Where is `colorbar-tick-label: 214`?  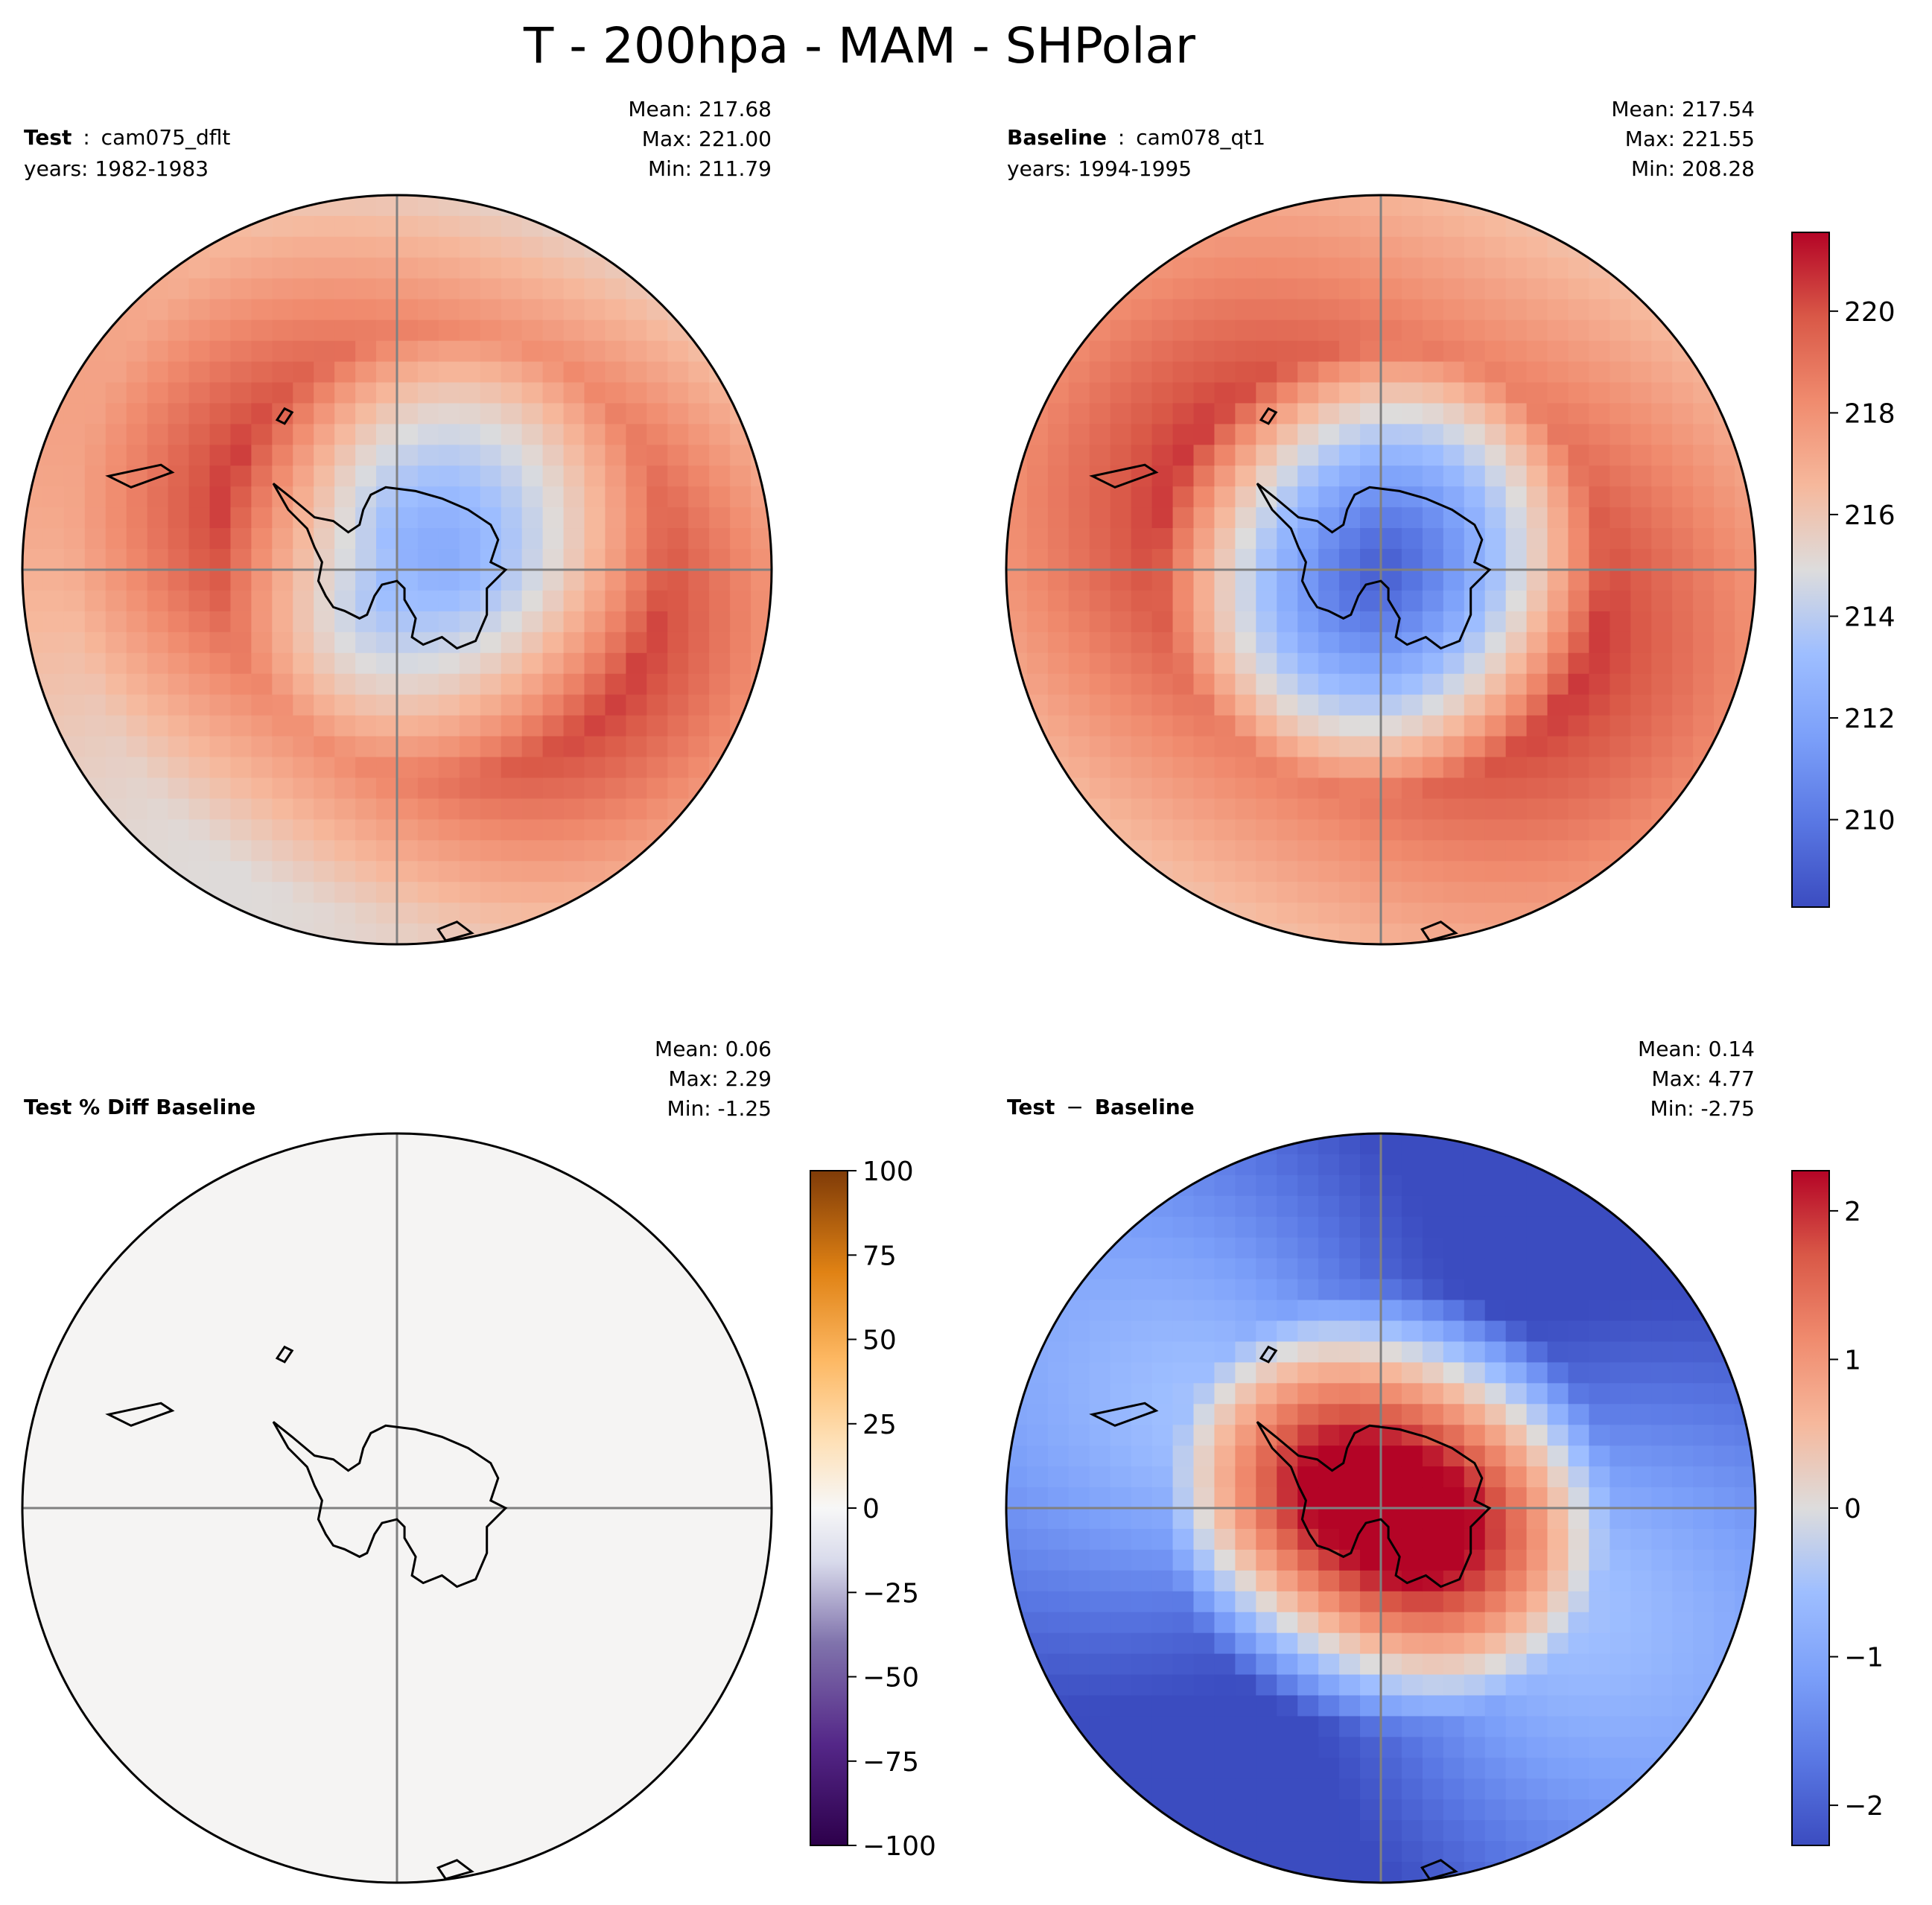 colorbar-tick-label: 214 is located at coordinates (1870, 617).